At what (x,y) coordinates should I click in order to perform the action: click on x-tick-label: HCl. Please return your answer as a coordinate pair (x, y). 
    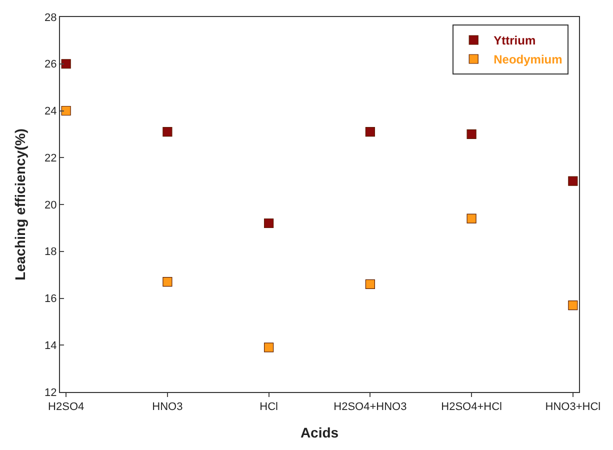
    Looking at the image, I should click on (269, 407).